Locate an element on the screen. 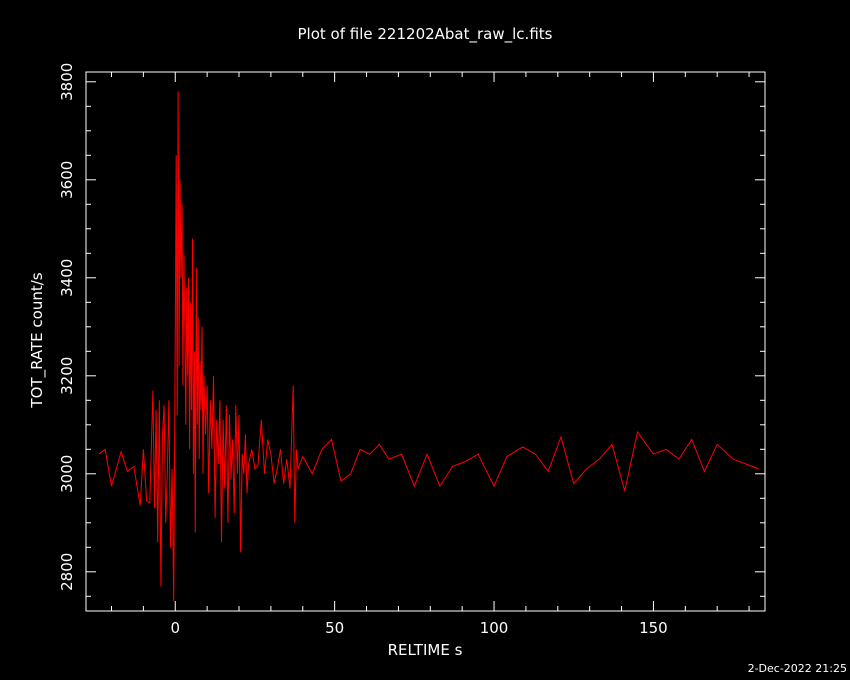  x-axis-label: RELTIME s is located at coordinates (425, 650).